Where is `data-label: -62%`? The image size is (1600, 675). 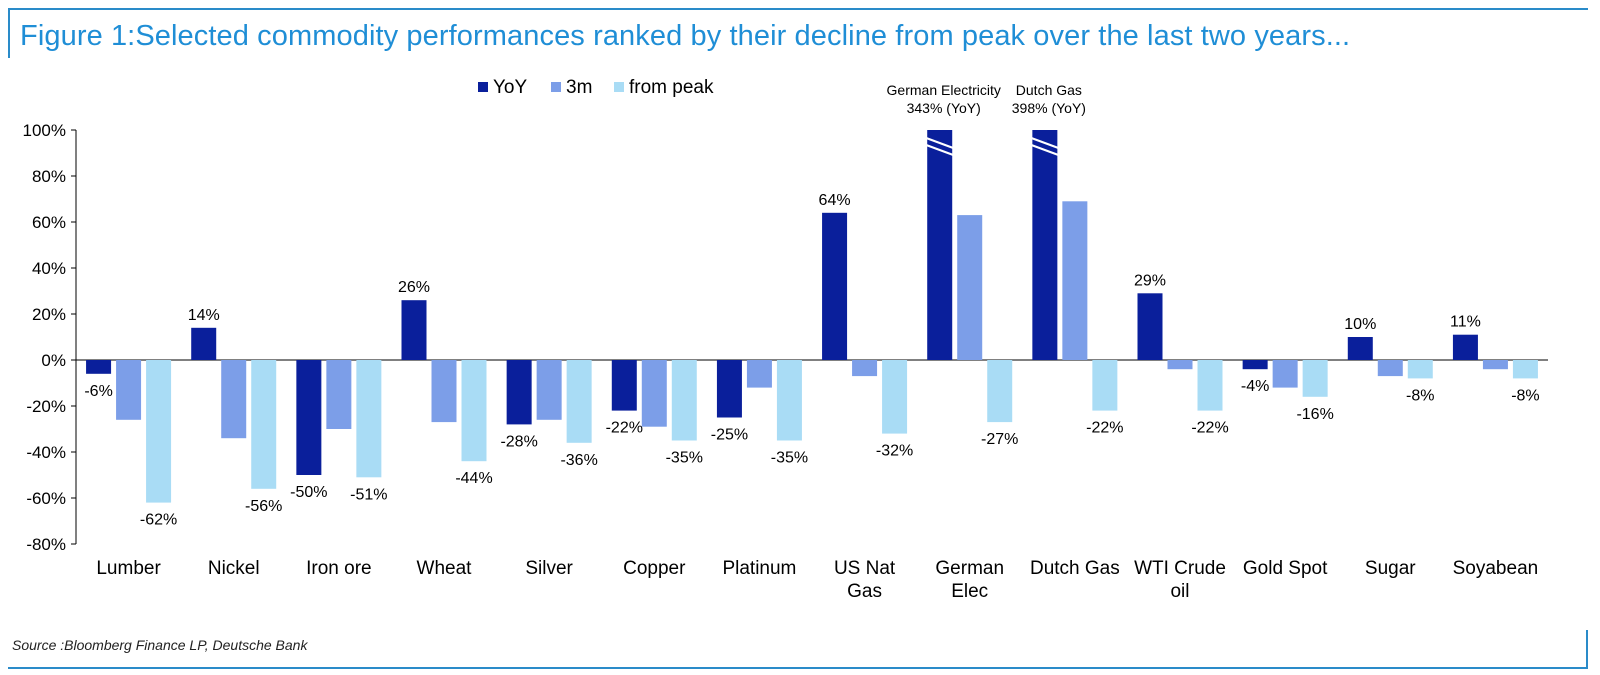 data-label: -62% is located at coordinates (158, 520).